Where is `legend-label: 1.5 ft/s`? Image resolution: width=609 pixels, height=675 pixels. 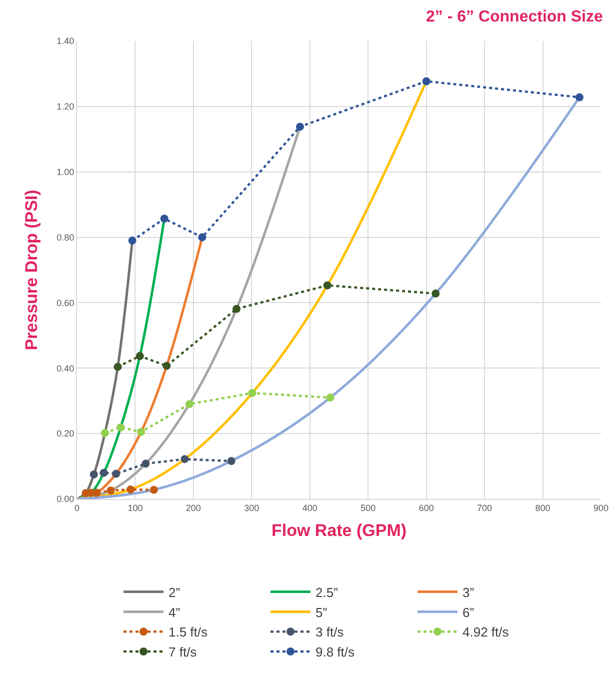 legend-label: 1.5 ft/s is located at coordinates (188, 632).